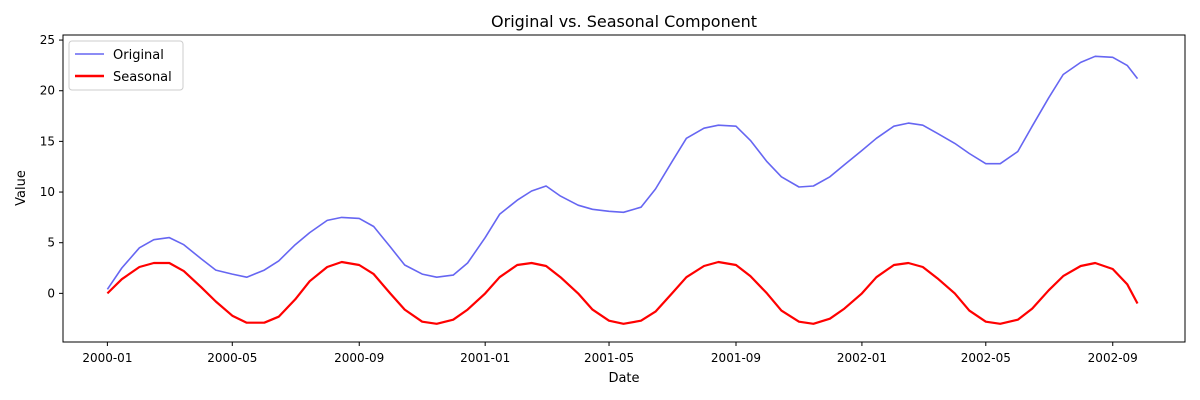 The image size is (1200, 400). I want to click on x-tick-label: 2002-09, so click(1113, 358).